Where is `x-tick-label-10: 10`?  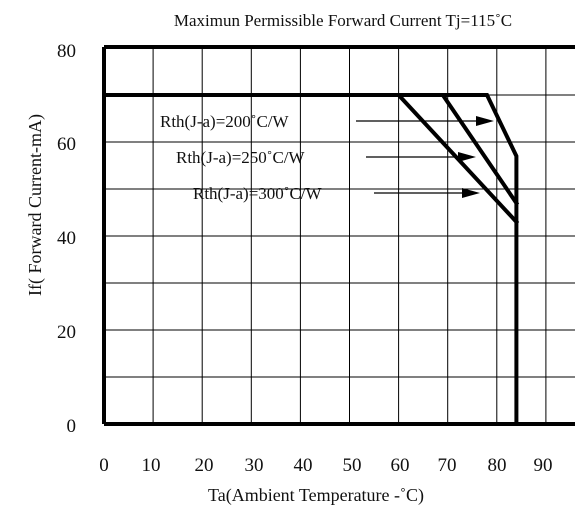 x-tick-label-10: 10 is located at coordinates (151, 465).